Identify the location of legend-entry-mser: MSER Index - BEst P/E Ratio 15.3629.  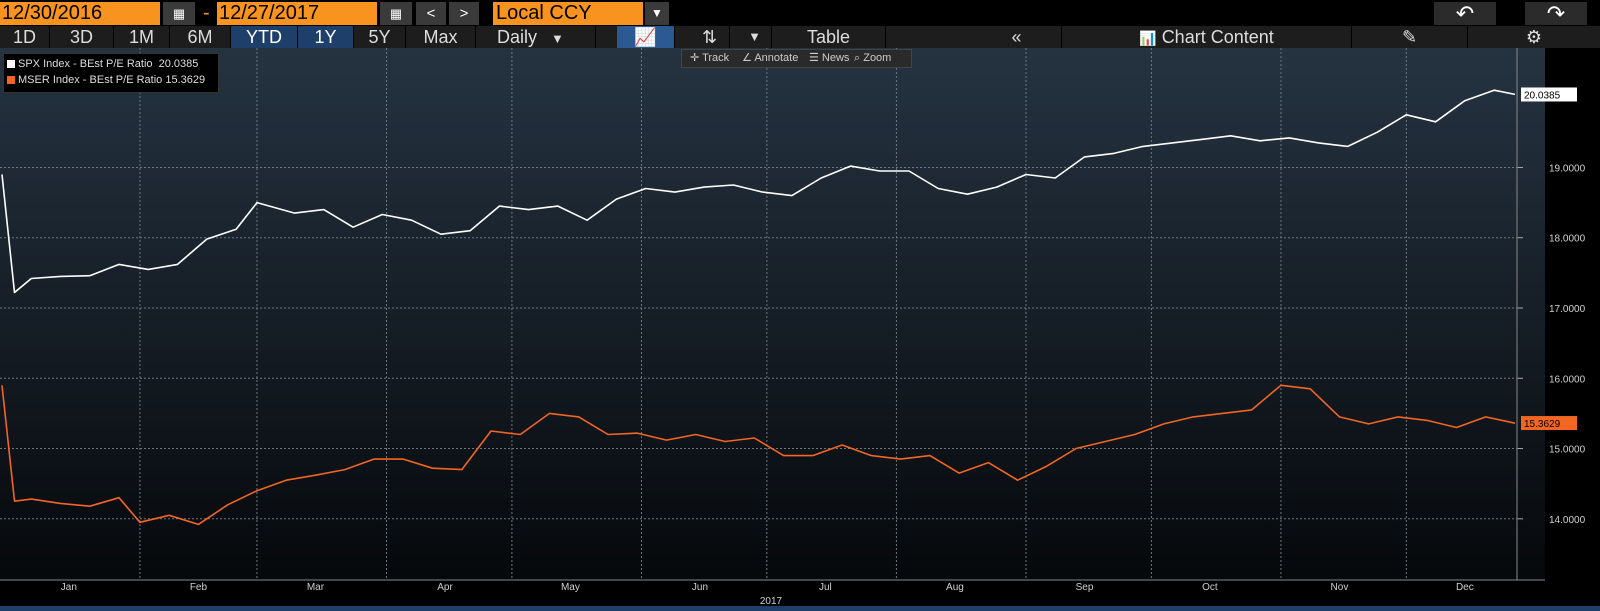
(106, 80).